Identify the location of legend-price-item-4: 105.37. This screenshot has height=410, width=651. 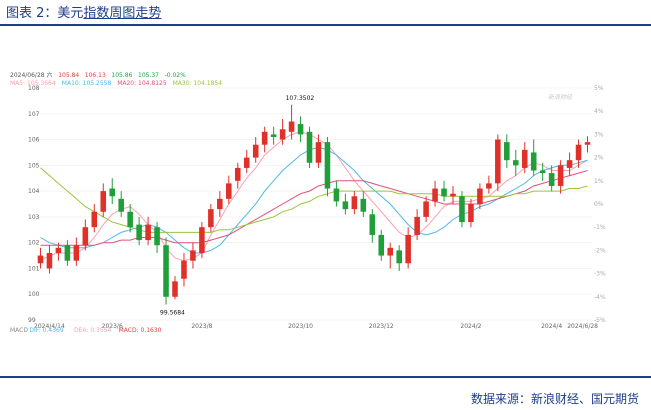
(148, 75).